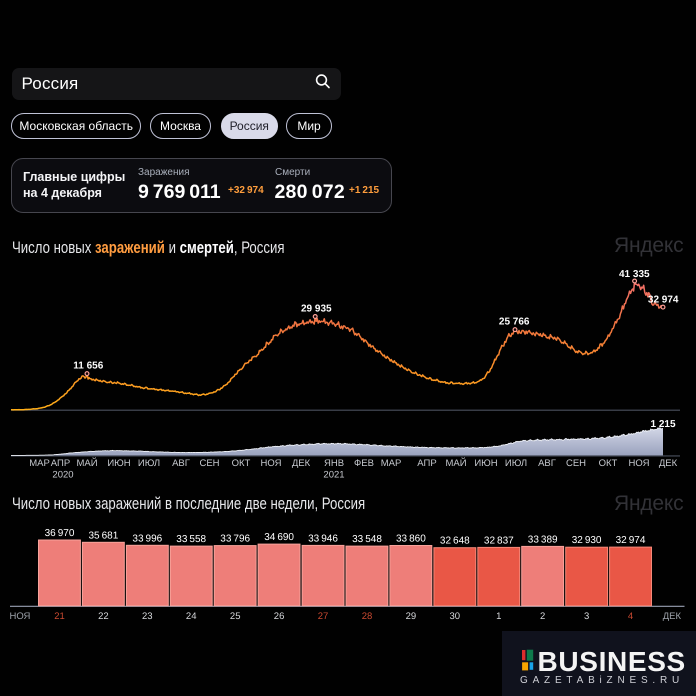  Describe the element at coordinates (411, 616) in the screenshot. I see `svg-text: 29` at that location.